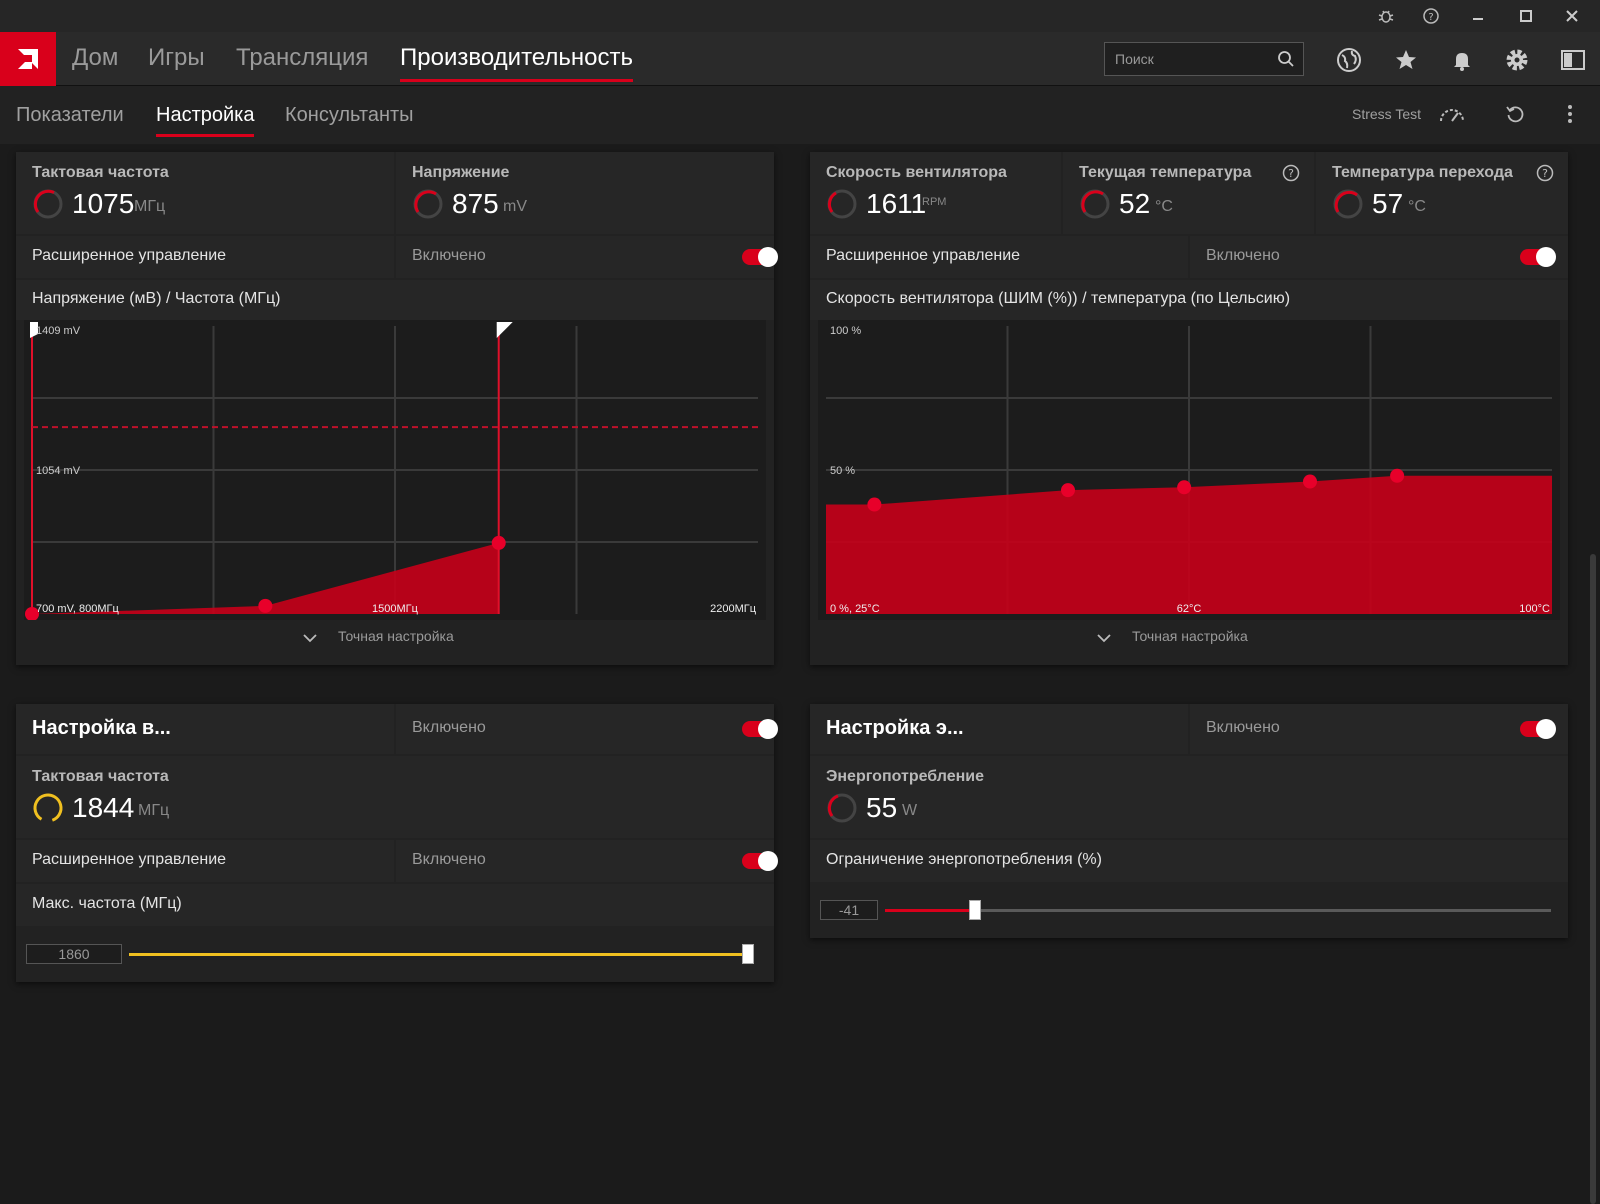 This screenshot has width=1600, height=1204. What do you see at coordinates (882, 807) in the screenshot?
I see `power-value: 55` at bounding box center [882, 807].